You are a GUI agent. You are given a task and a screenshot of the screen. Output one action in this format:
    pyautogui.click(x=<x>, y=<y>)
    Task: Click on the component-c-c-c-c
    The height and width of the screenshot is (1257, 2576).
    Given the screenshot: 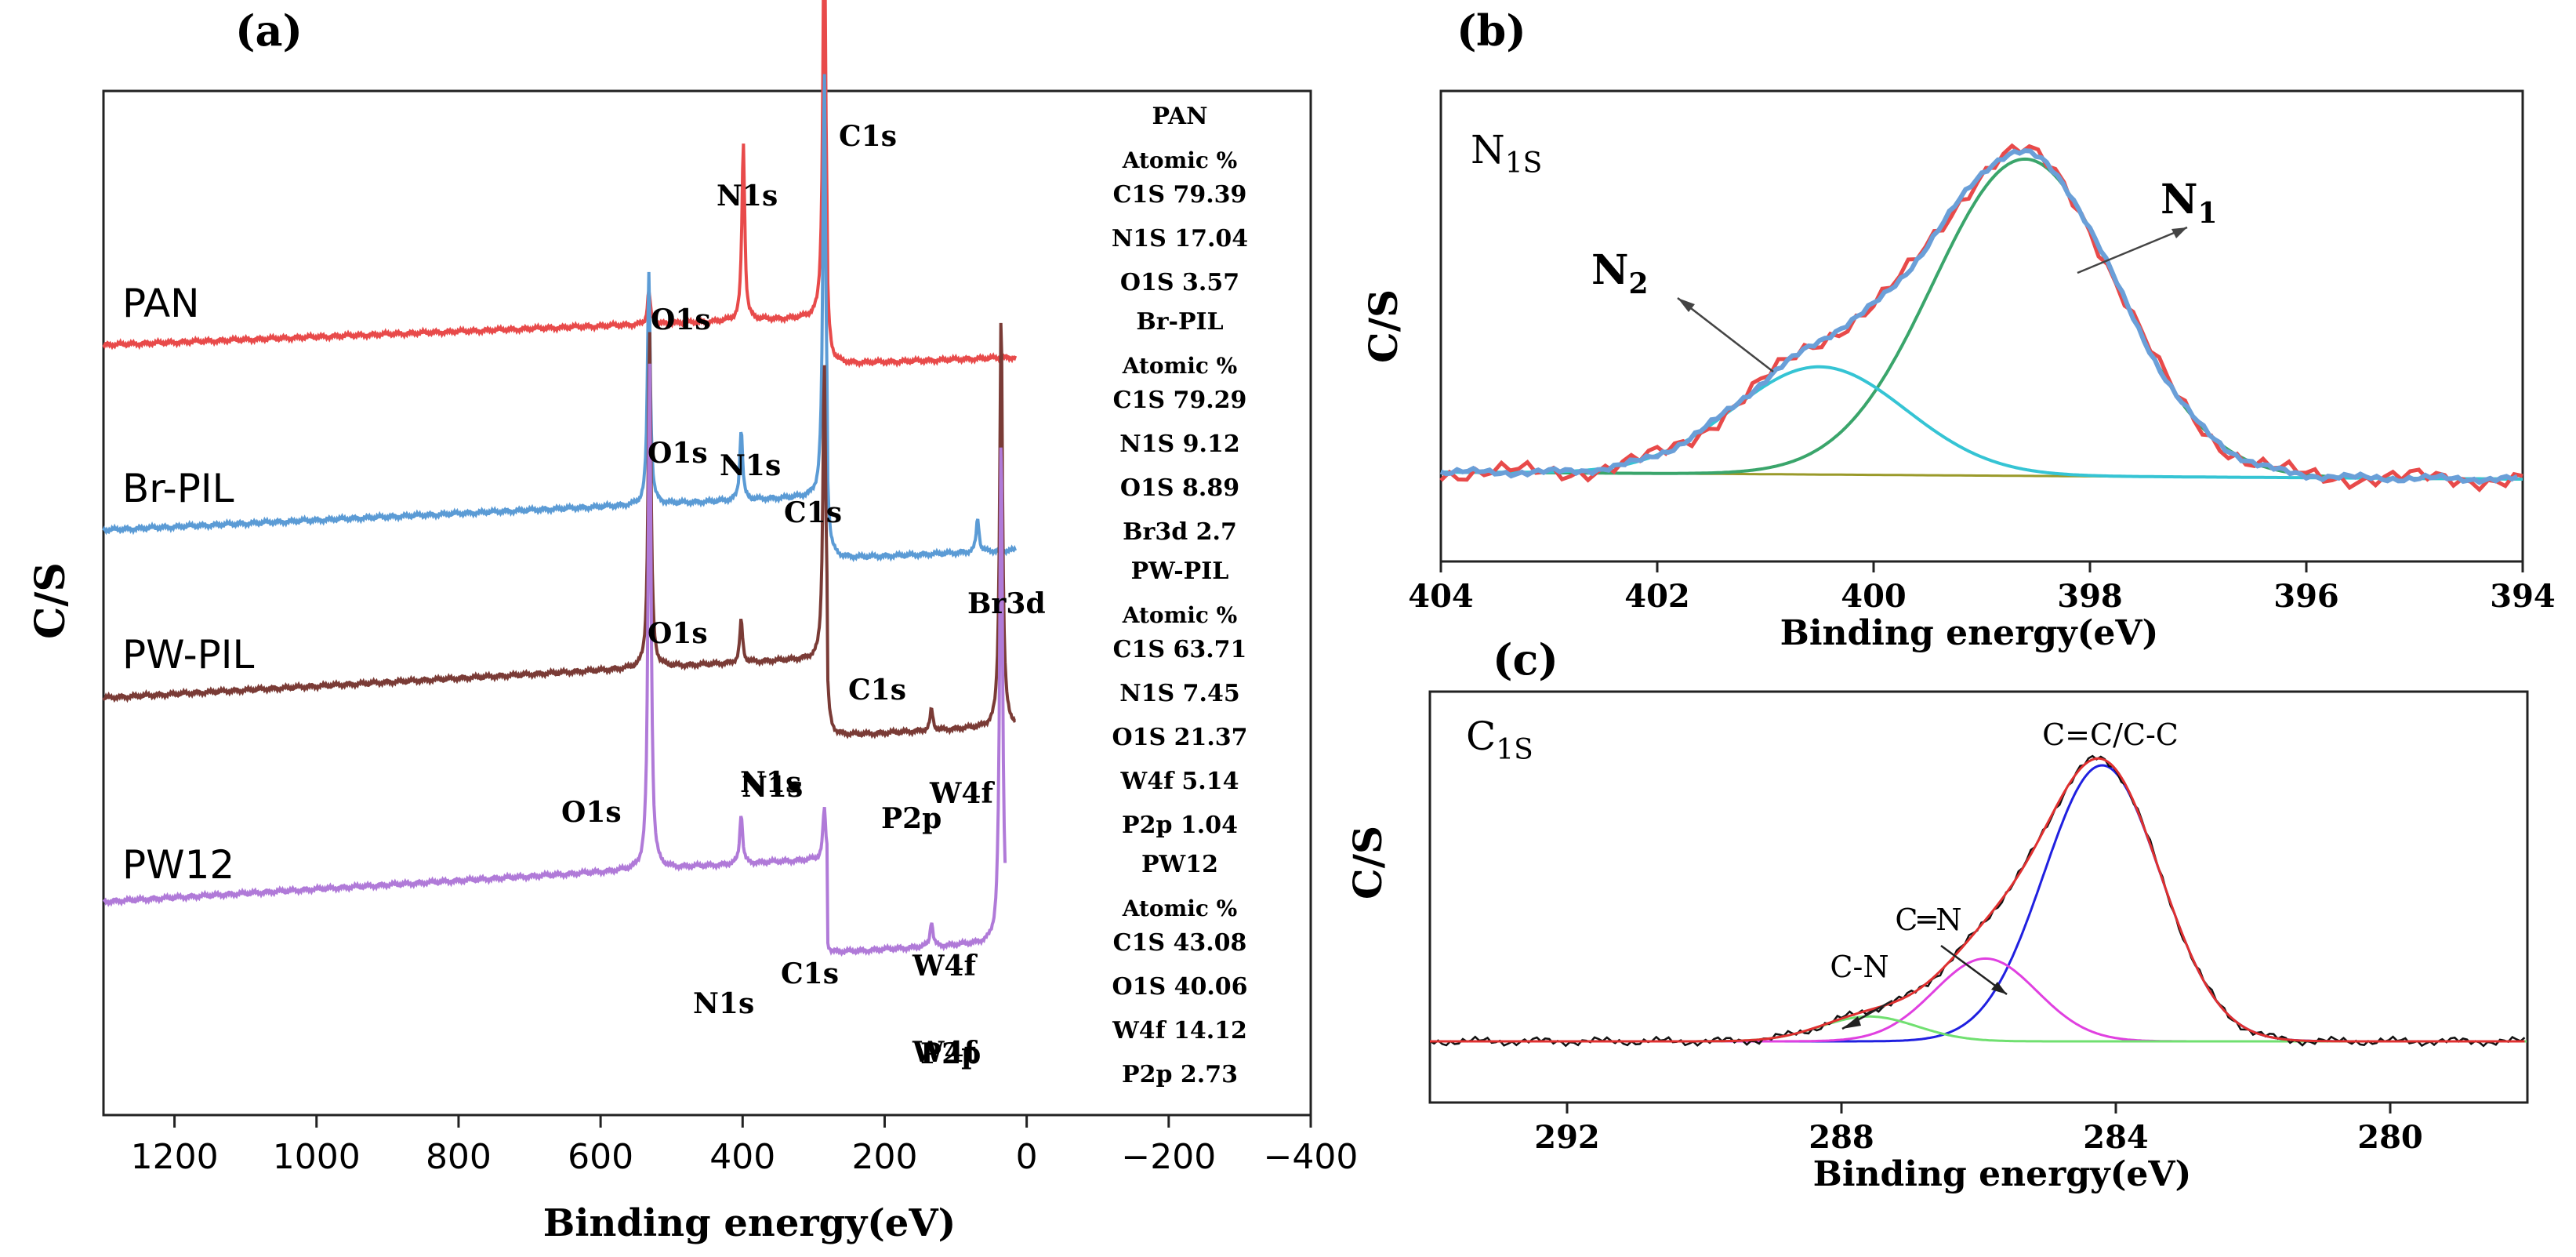 What is the action you would take?
    pyautogui.click(x=1979, y=903)
    